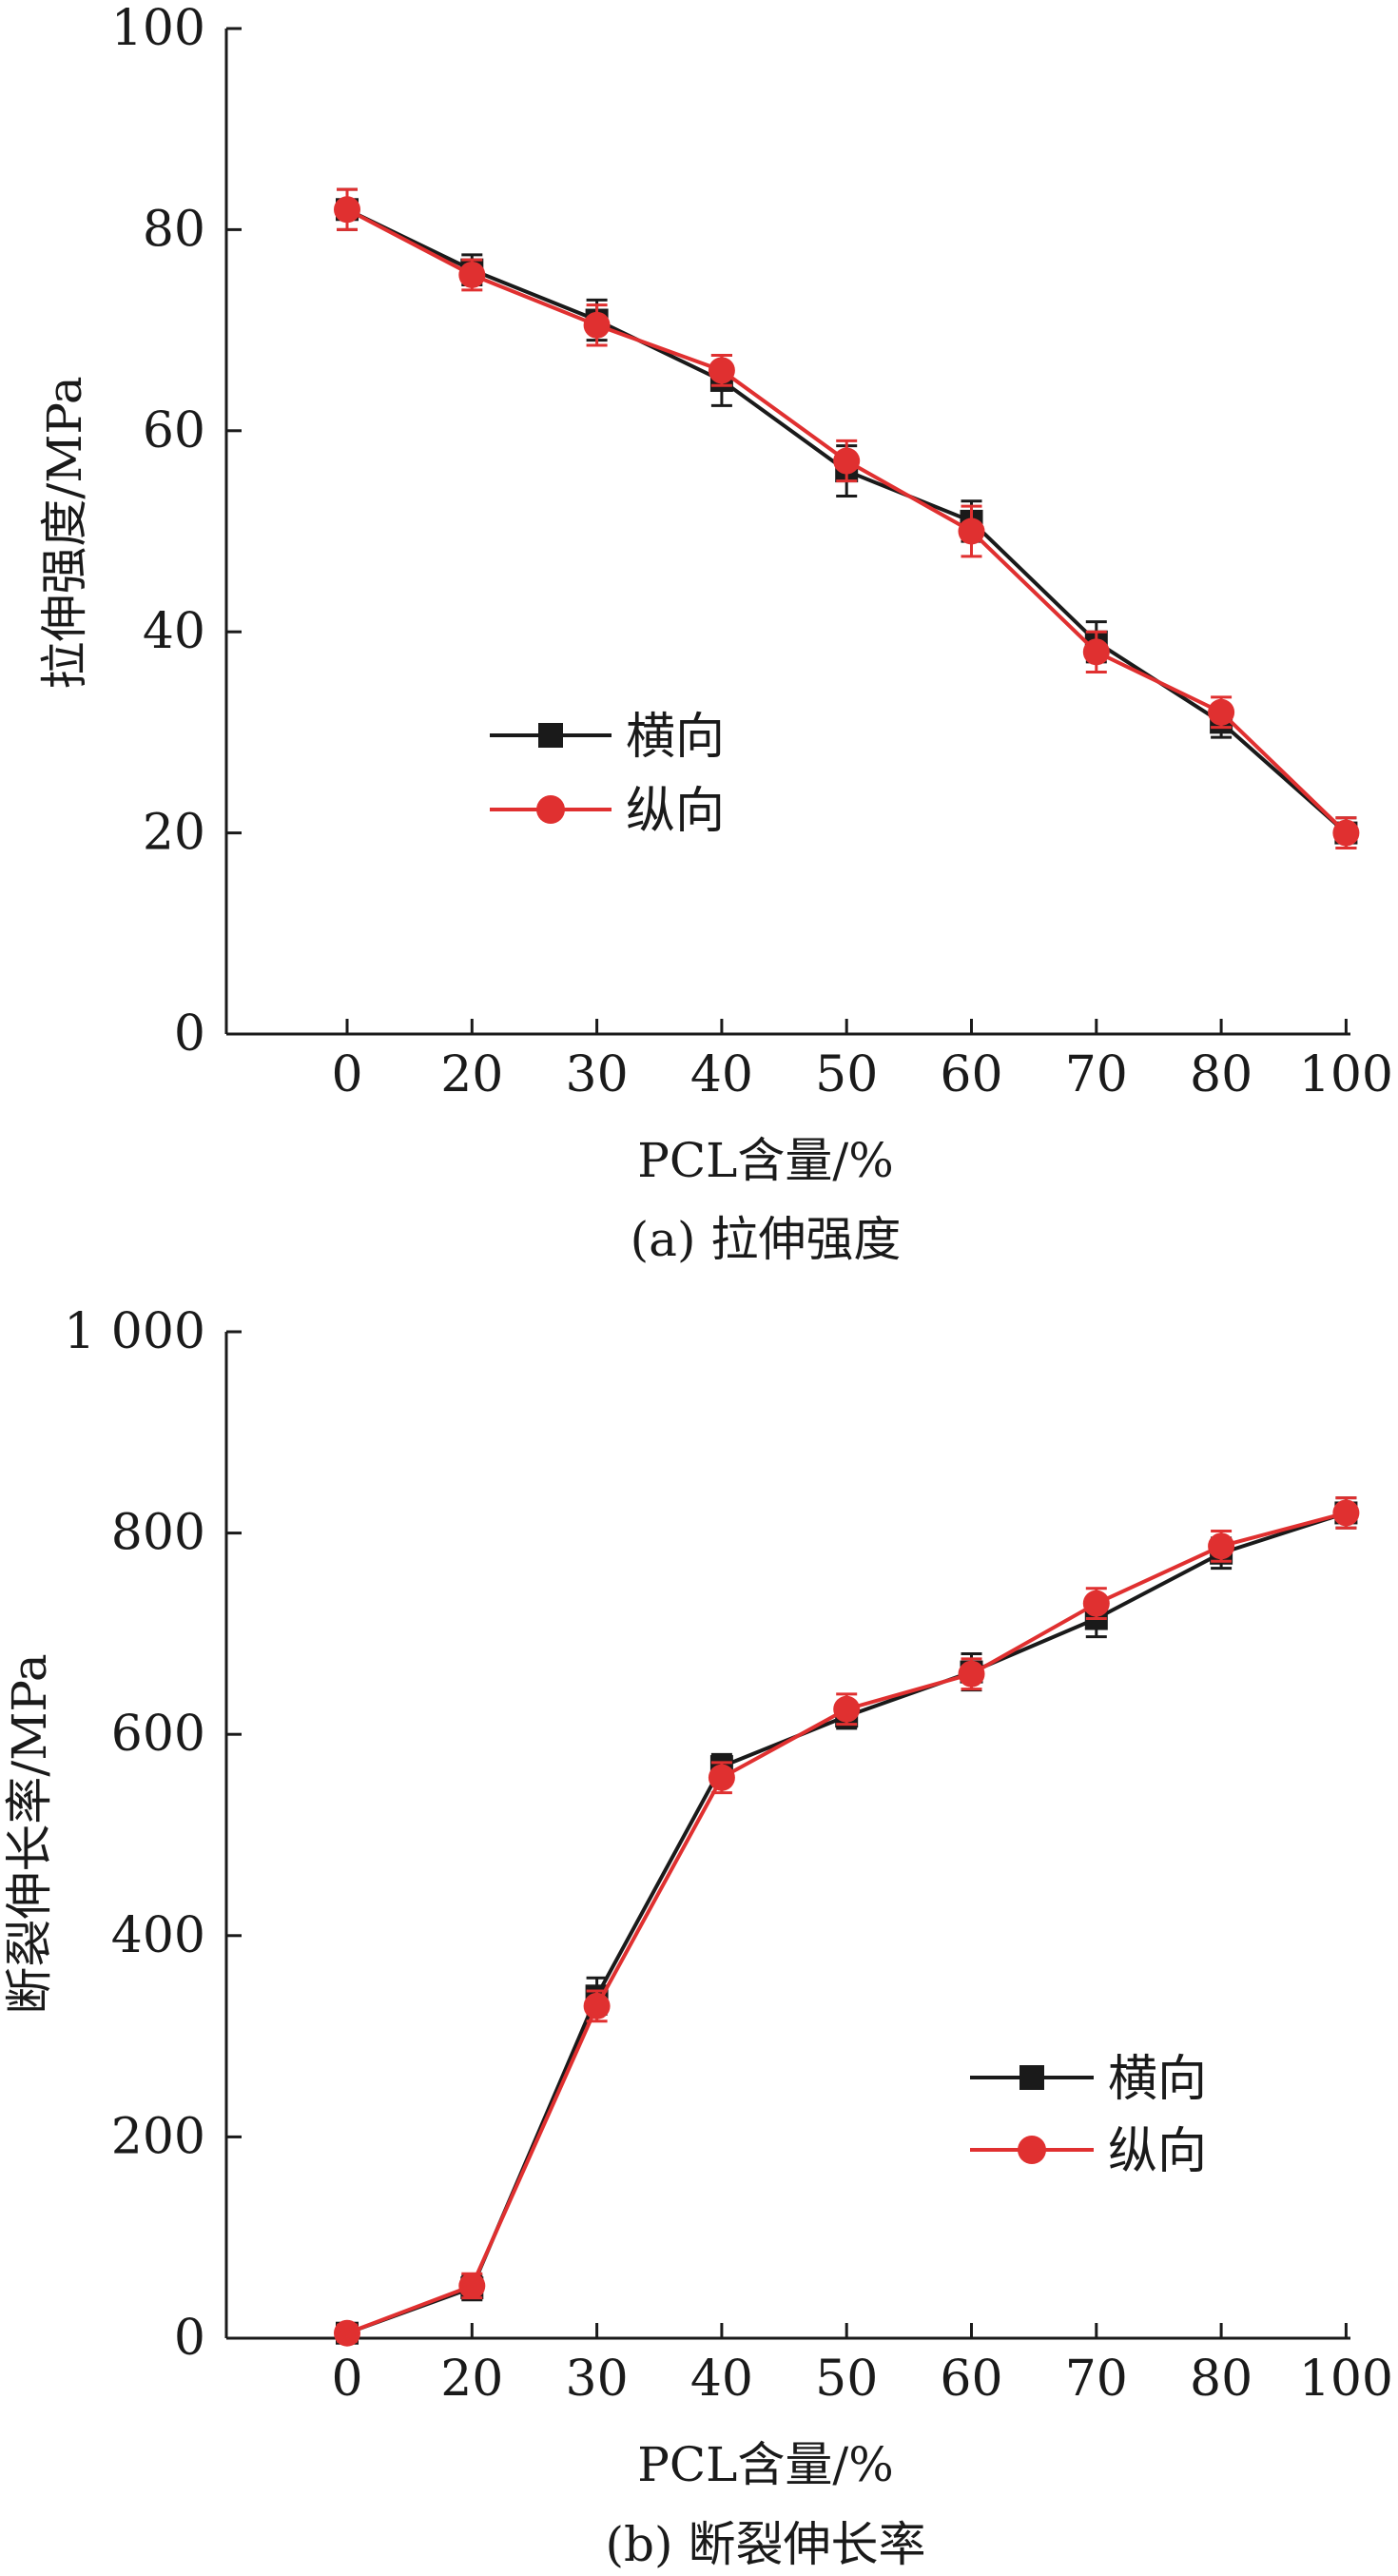 The width and height of the screenshot is (1398, 2576). I want to click on panel-a-legend-item-transverse: 横向, so click(607, 738).